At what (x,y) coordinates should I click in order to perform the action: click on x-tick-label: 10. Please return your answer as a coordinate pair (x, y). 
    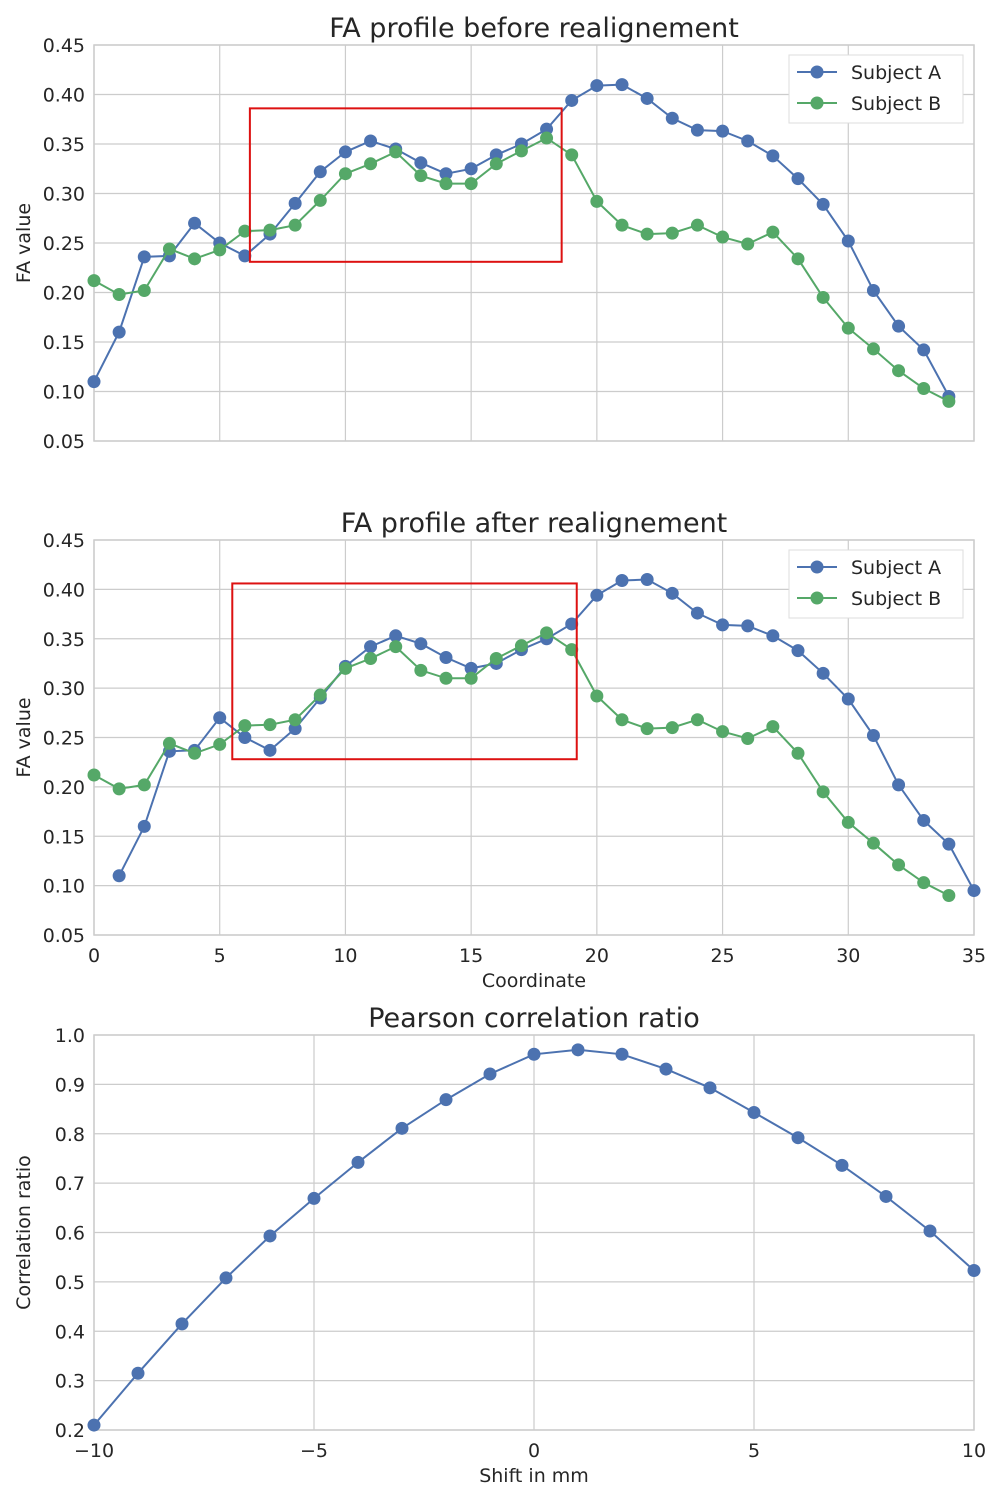
    Looking at the image, I should click on (974, 1451).